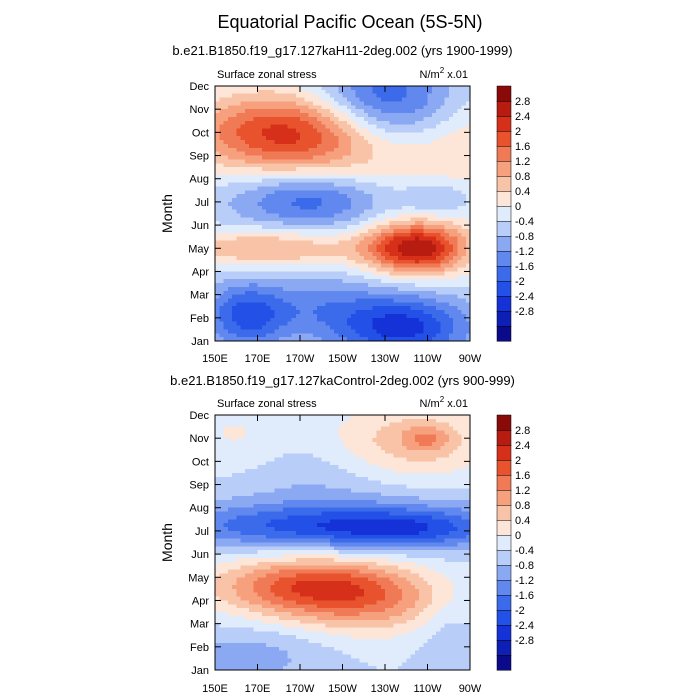 This screenshot has width=700, height=700. What do you see at coordinates (199, 157) in the screenshot?
I see `y-tick-label: Sep` at bounding box center [199, 157].